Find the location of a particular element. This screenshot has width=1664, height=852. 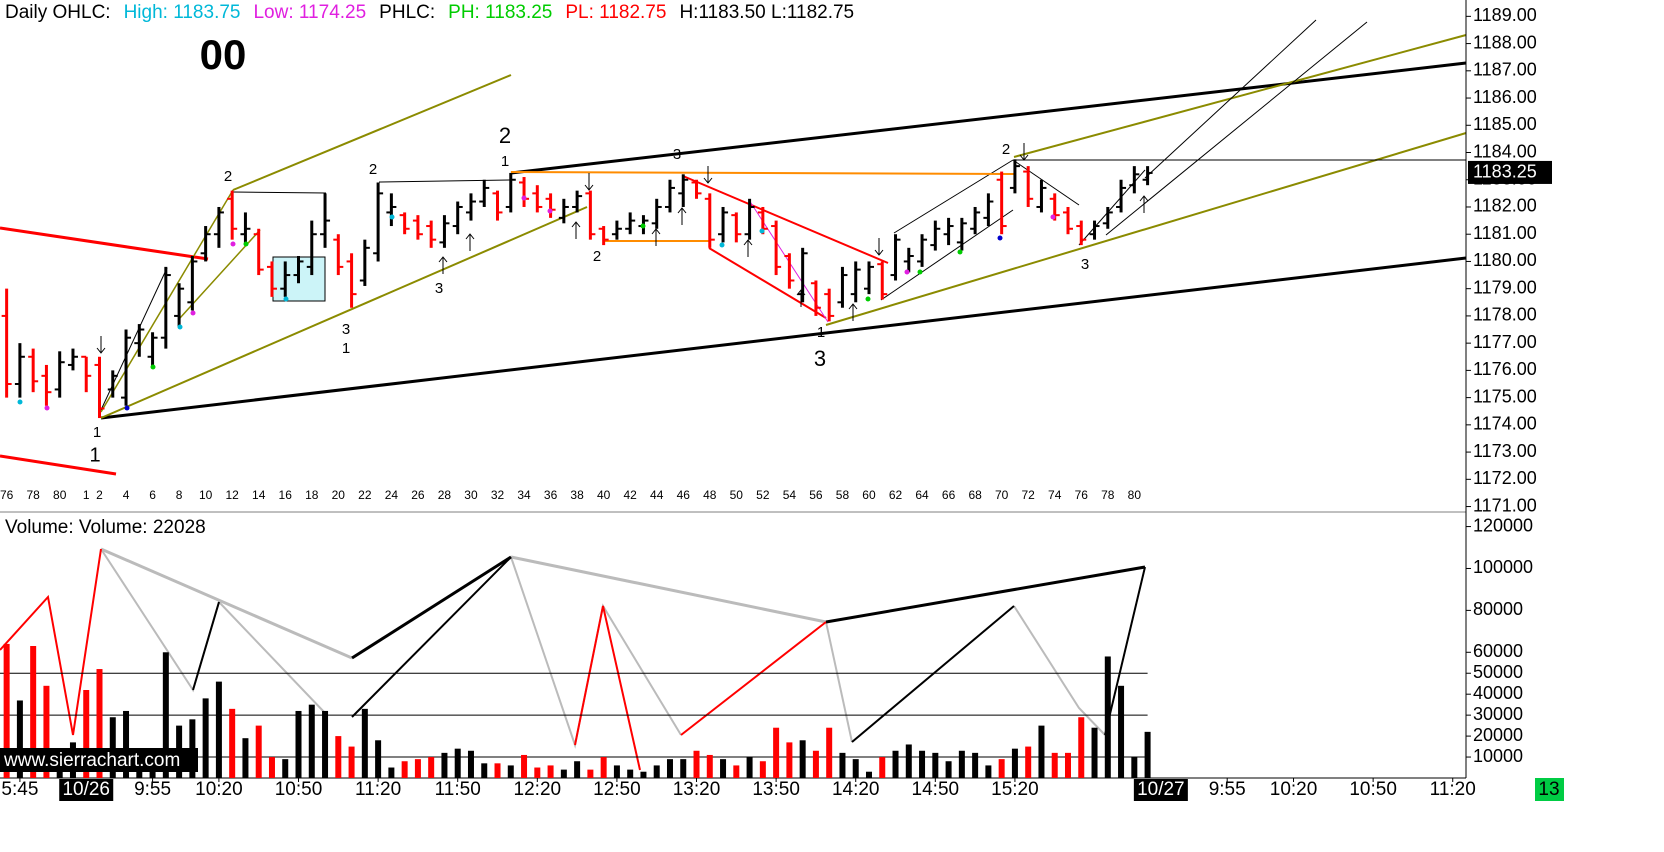

y-tick-label: 1189.00 is located at coordinates (1505, 15).